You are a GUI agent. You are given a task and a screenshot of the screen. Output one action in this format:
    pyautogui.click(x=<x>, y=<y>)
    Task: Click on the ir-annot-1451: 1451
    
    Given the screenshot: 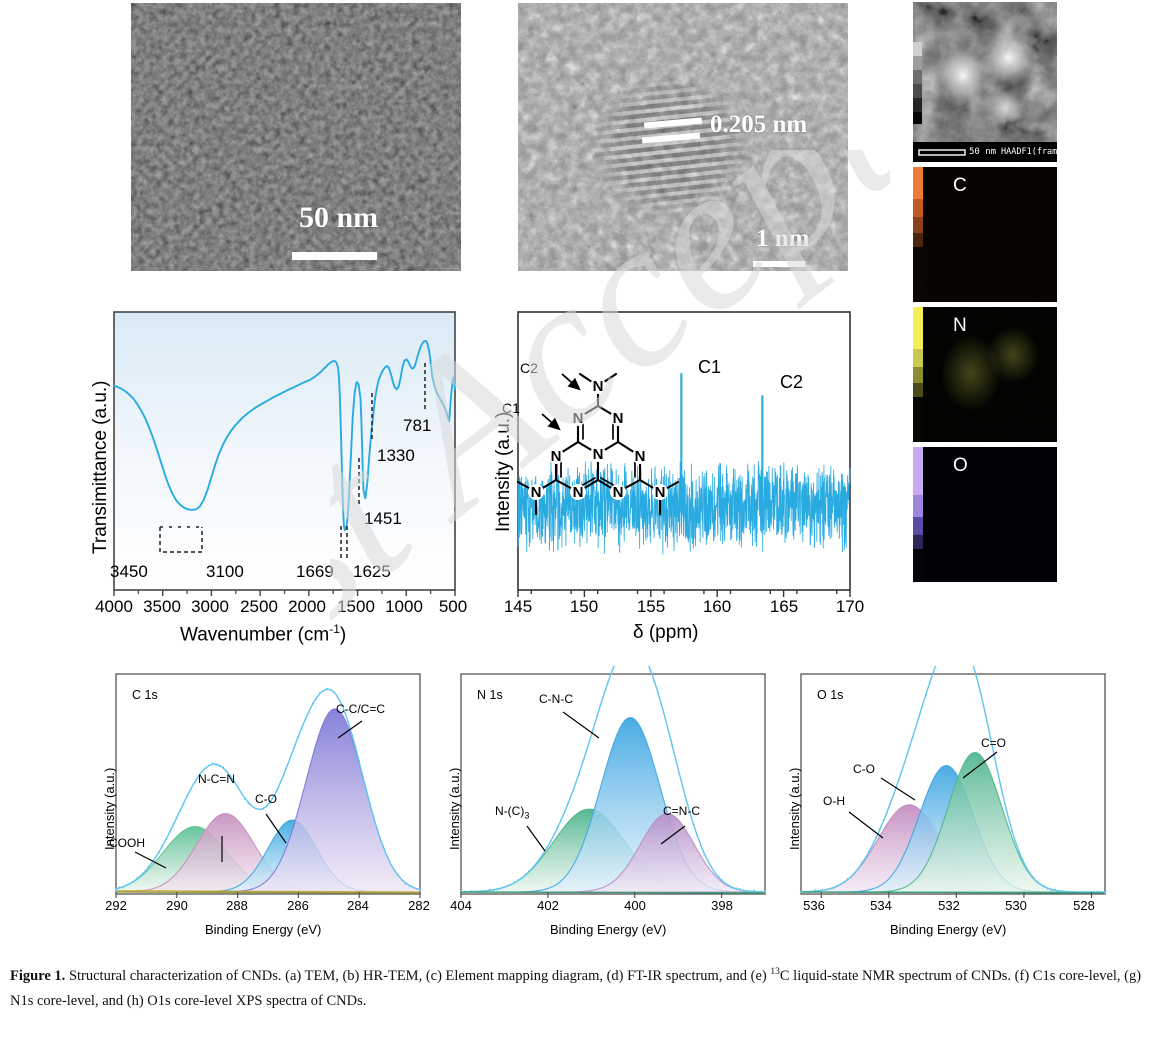 What is the action you would take?
    pyautogui.click(x=383, y=518)
    